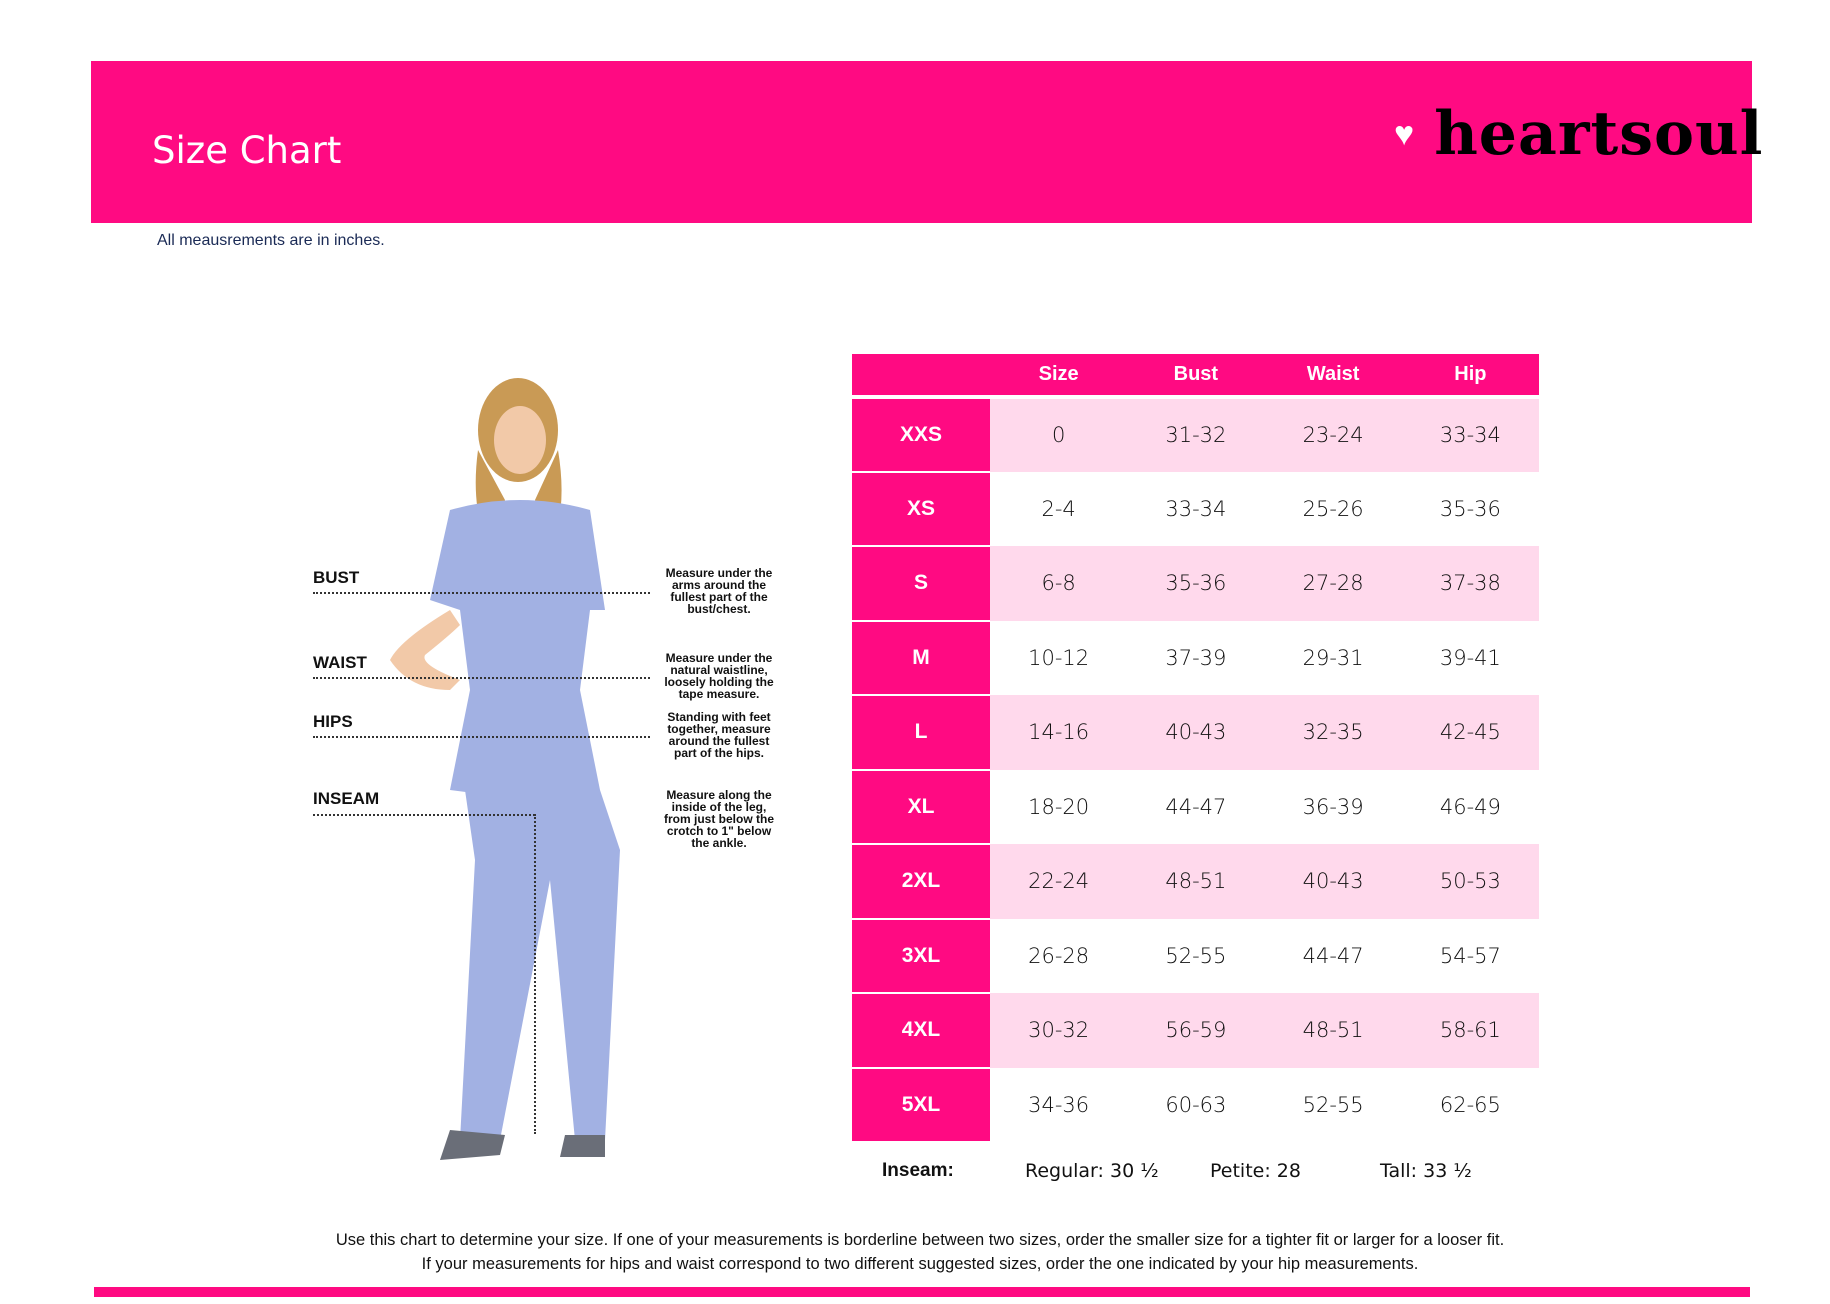  I want to click on table-cell: 29-31, so click(1333, 657).